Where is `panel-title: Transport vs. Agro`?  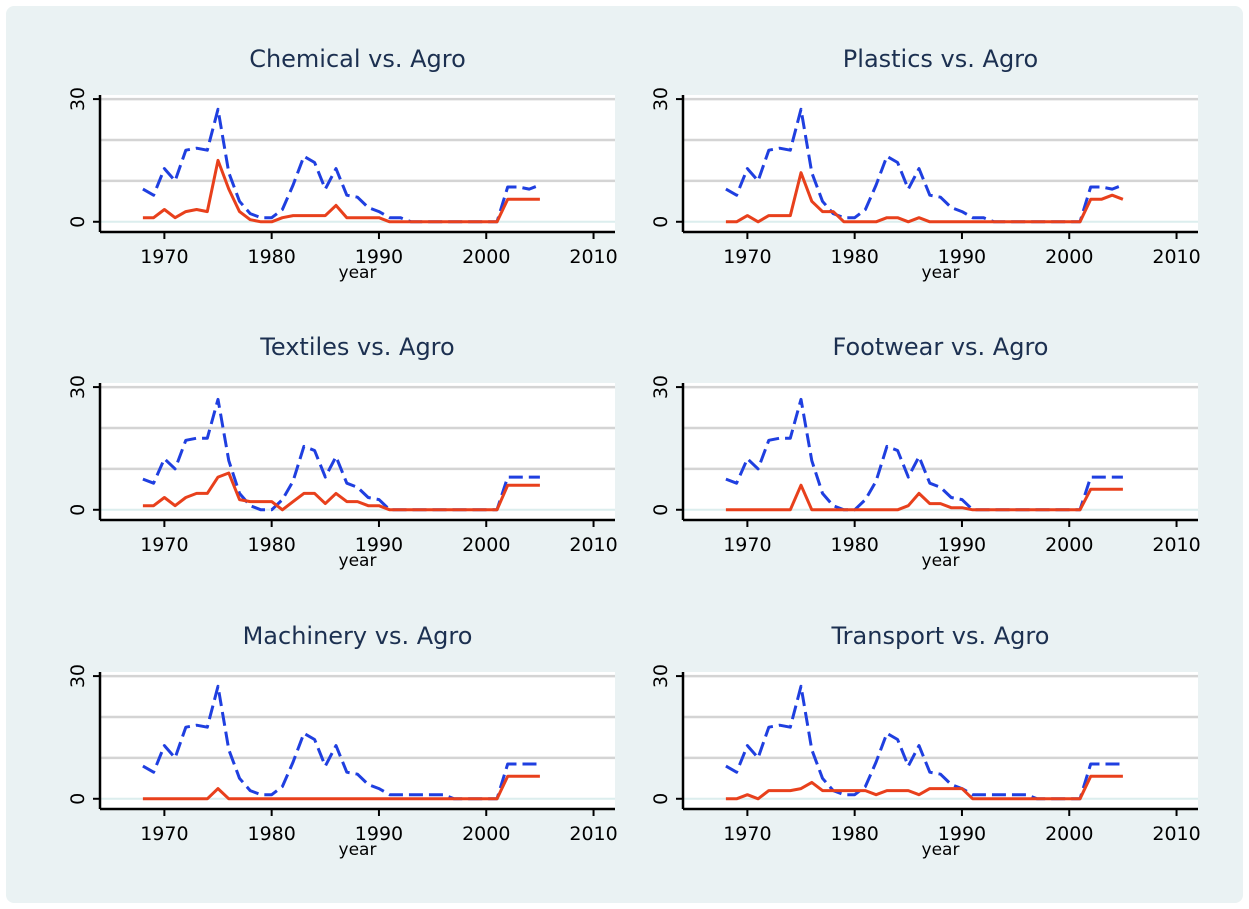 panel-title: Transport vs. Agro is located at coordinates (940, 636).